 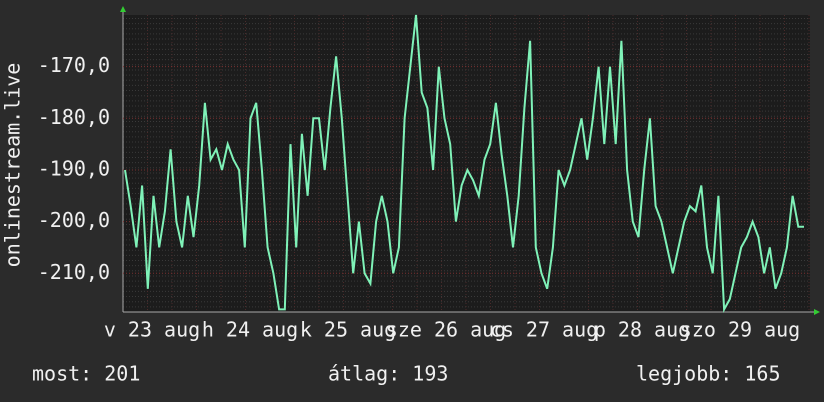 What do you see at coordinates (348, 330) in the screenshot?
I see `x-tick-label: k 25 aug` at bounding box center [348, 330].